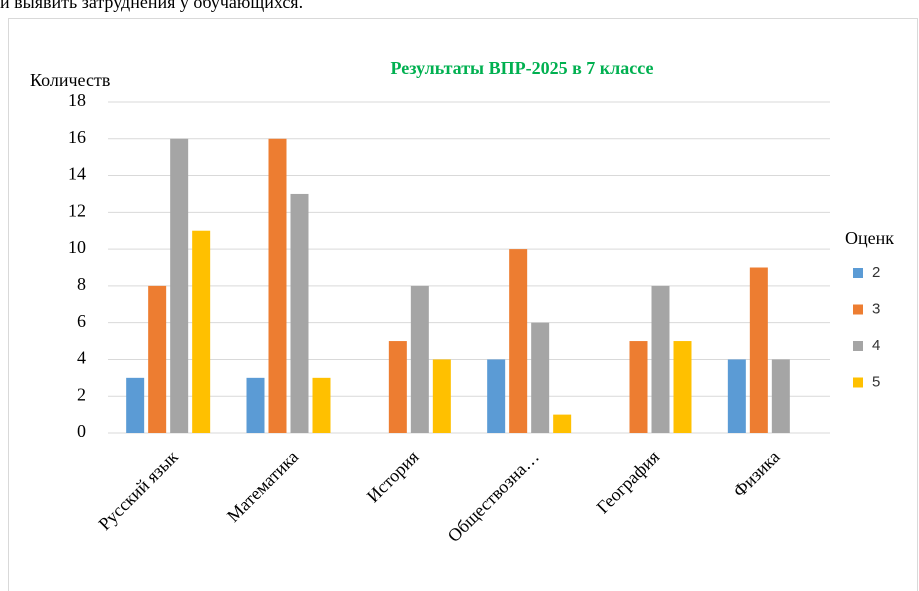  I want to click on y-axis-label: Количеств, so click(70, 80).